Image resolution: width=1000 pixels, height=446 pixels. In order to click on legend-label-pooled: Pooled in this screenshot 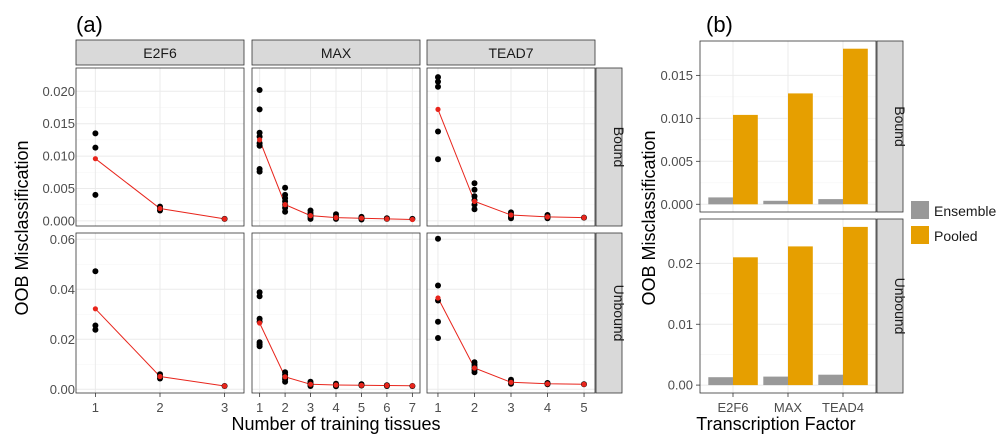, I will do `click(956, 236)`.